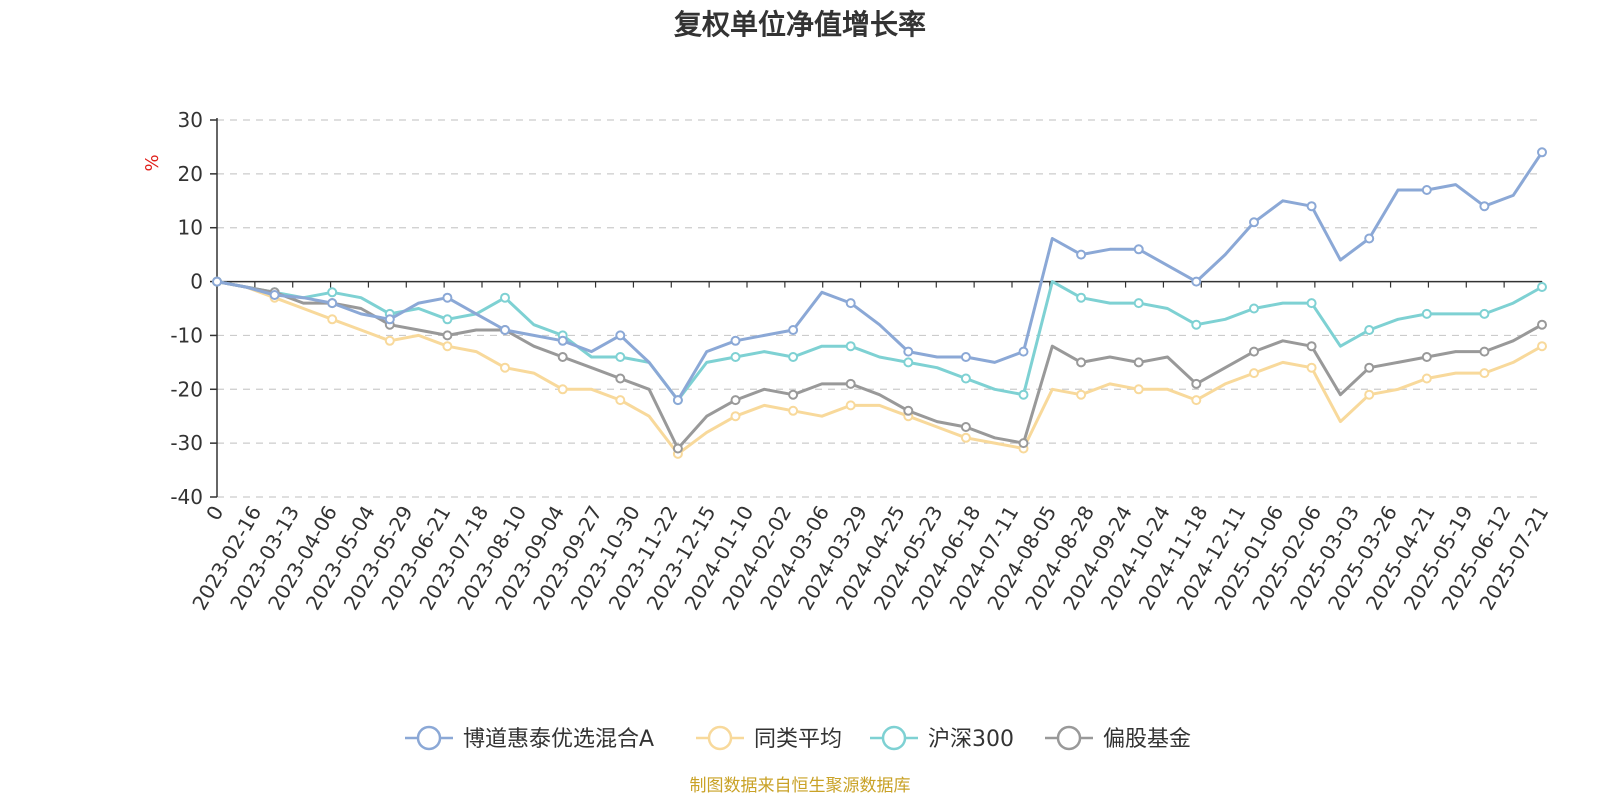  Describe the element at coordinates (558, 739) in the screenshot. I see `legend-label: 博道惠泰优选混合A` at that location.